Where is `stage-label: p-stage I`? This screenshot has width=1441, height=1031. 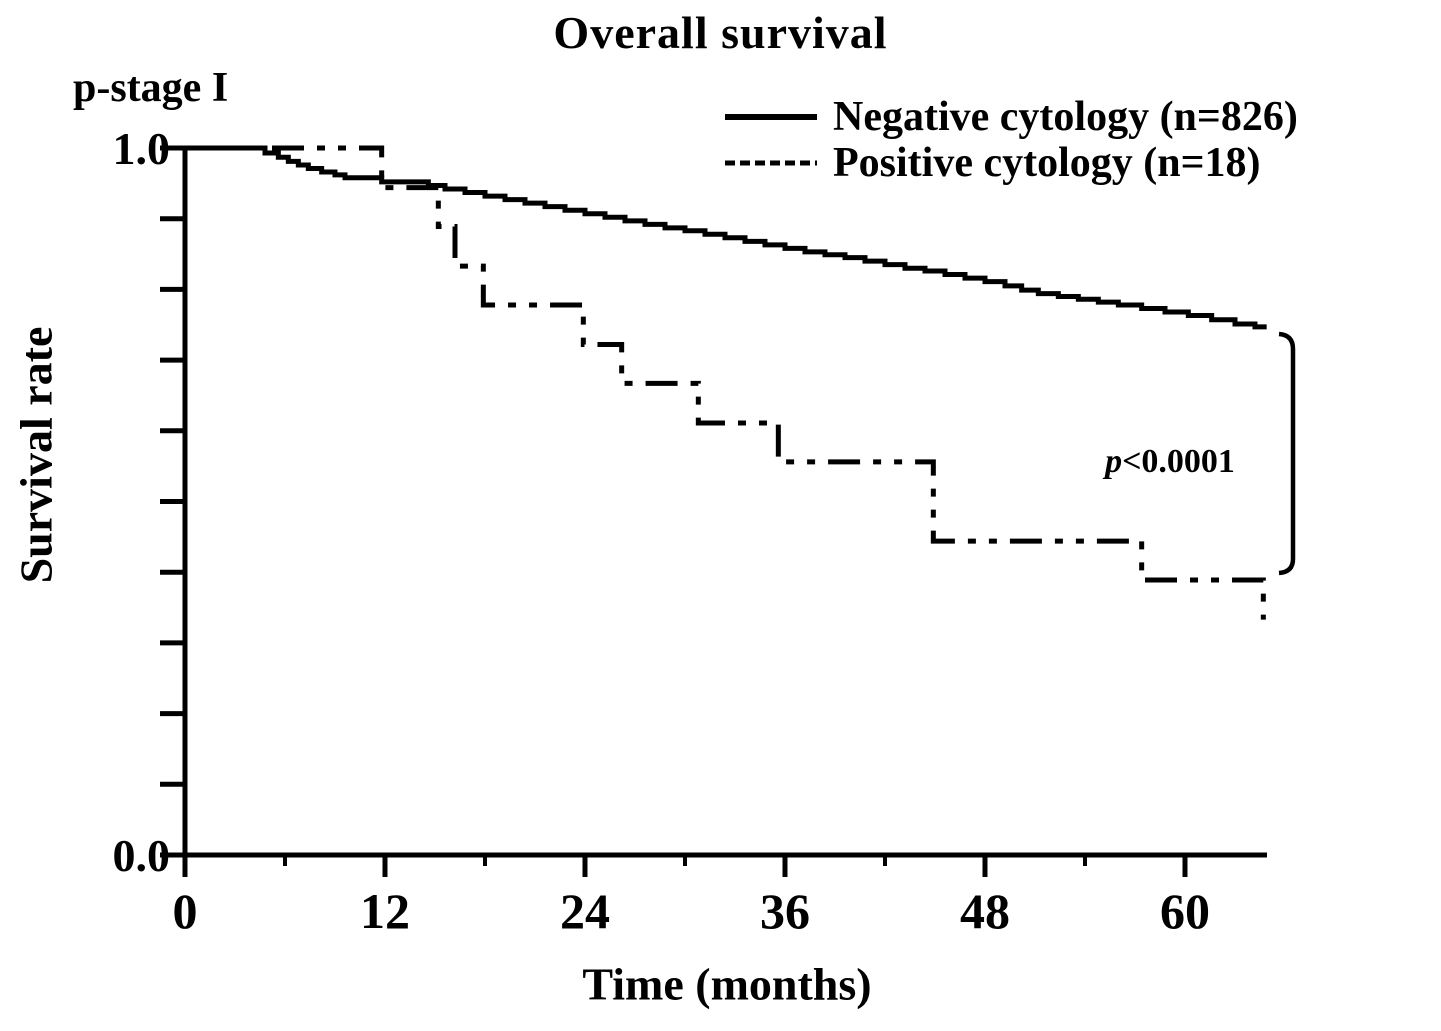
stage-label: p-stage I is located at coordinates (151, 88).